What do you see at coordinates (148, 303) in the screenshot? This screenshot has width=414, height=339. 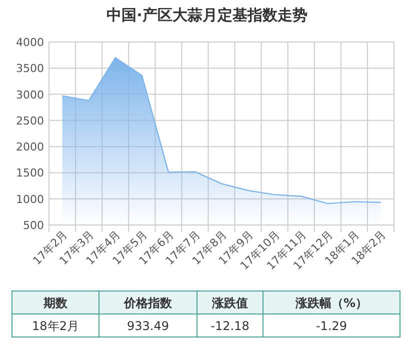 I see `text: 价格指数` at bounding box center [148, 303].